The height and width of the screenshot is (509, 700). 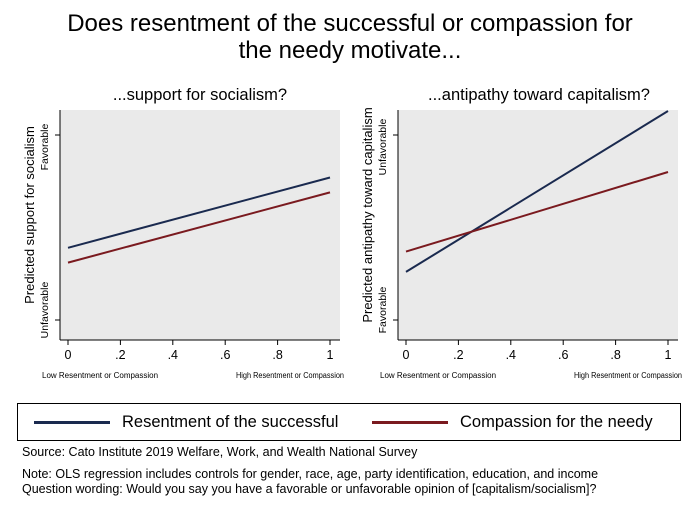 I want to click on series-line-resentment-capitalism, so click(x=537, y=191).